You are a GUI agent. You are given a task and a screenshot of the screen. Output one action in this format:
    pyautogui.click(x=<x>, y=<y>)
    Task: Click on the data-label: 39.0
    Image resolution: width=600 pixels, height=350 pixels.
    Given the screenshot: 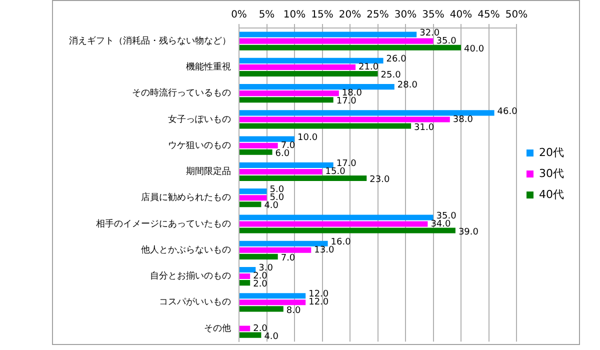 What is the action you would take?
    pyautogui.click(x=468, y=232)
    